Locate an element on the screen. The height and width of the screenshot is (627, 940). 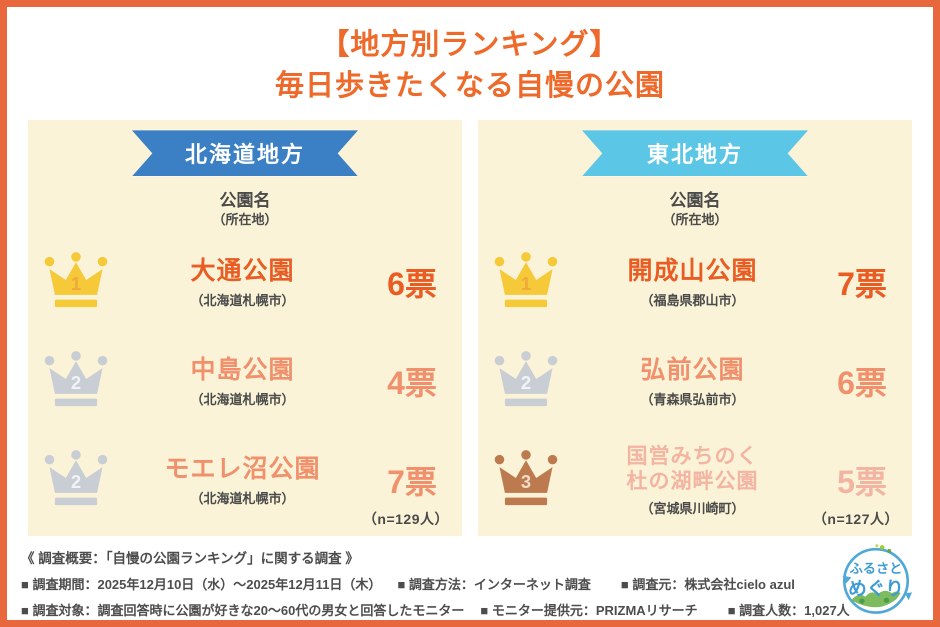
park-name: 国営みちのく 杜の湖畔公園 is located at coordinates (692, 469).